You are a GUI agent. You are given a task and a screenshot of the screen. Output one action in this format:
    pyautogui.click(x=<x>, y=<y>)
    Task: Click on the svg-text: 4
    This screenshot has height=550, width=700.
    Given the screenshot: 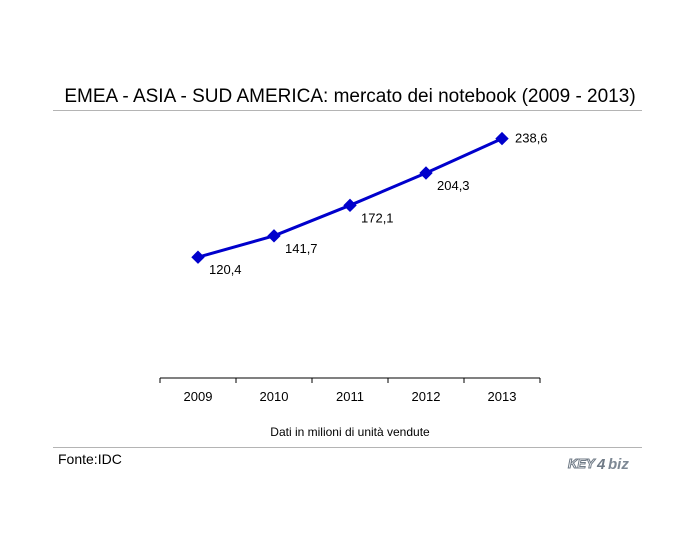 What is the action you would take?
    pyautogui.click(x=601, y=464)
    